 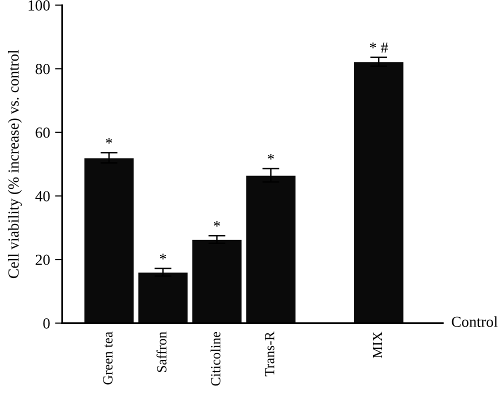 I want to click on y-tick-label: 100, so click(x=39, y=5).